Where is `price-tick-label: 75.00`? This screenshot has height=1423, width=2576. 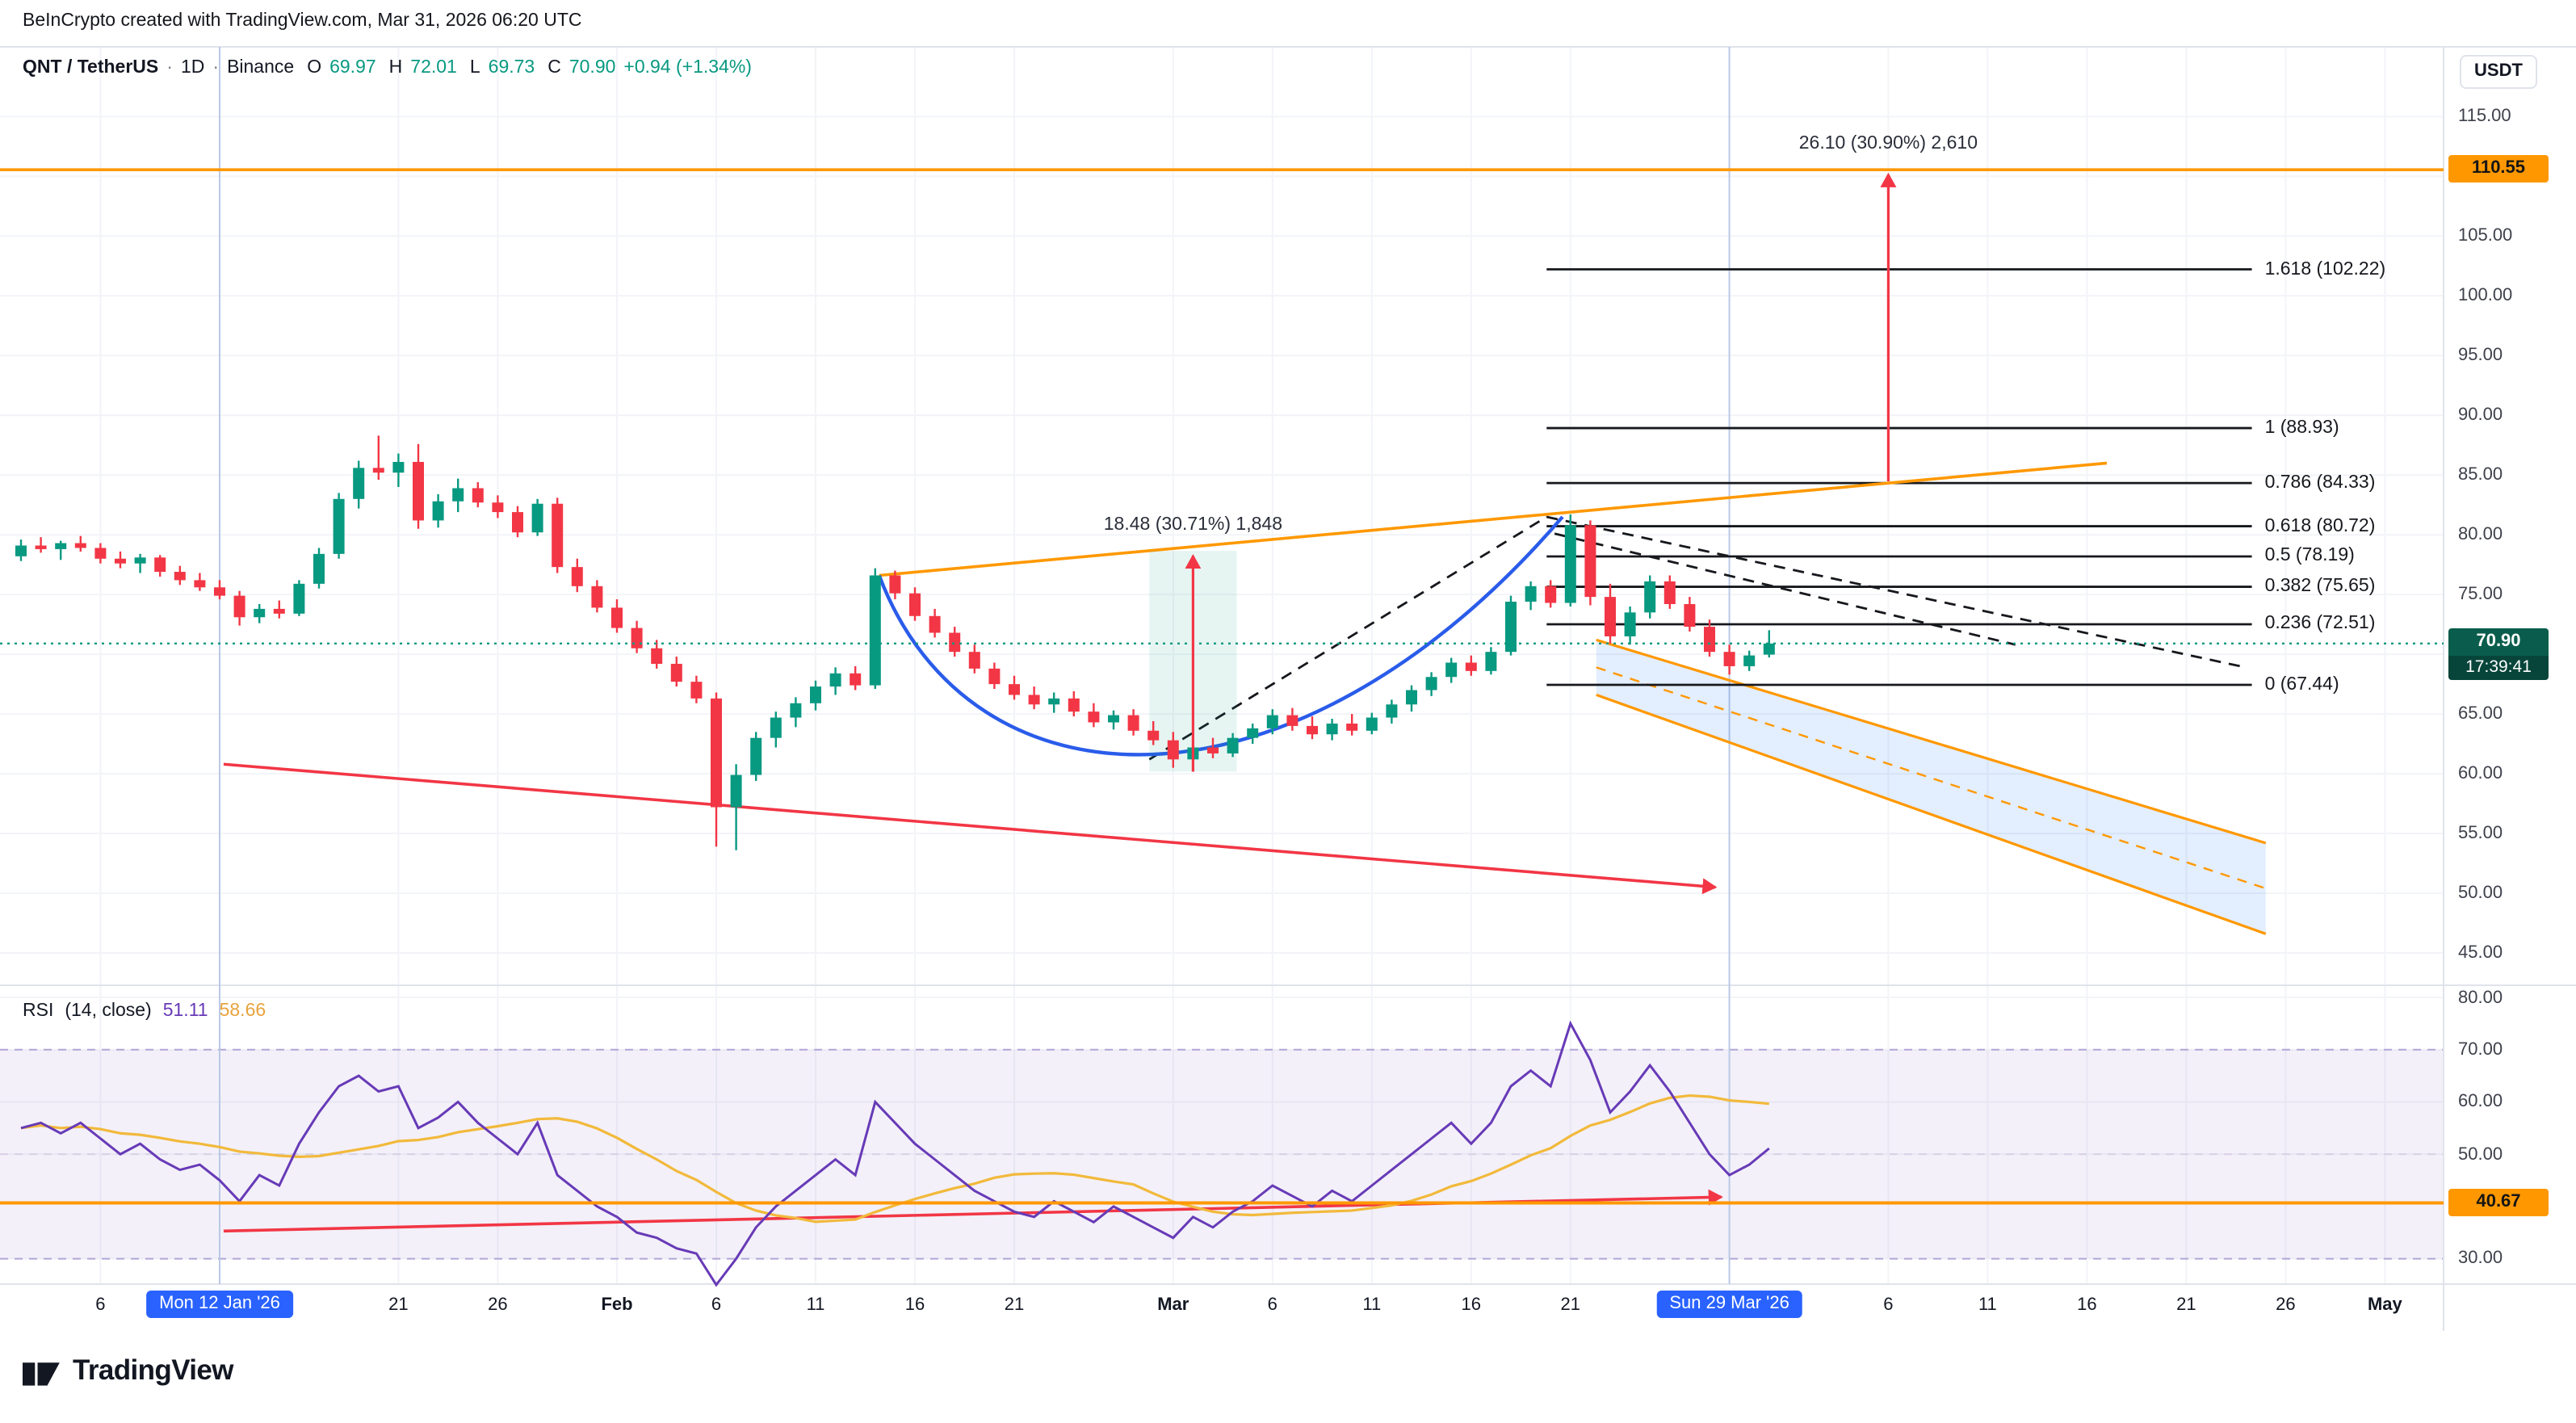 price-tick-label: 75.00 is located at coordinates (2480, 595).